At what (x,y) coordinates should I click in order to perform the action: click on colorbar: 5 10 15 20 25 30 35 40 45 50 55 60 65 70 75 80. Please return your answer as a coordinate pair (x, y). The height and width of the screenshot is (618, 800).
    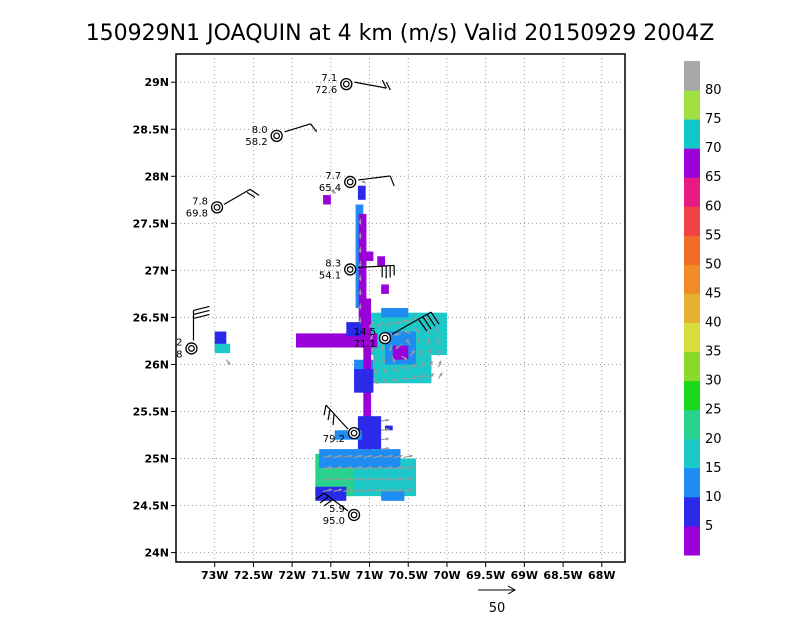
    Looking at the image, I should click on (703, 308).